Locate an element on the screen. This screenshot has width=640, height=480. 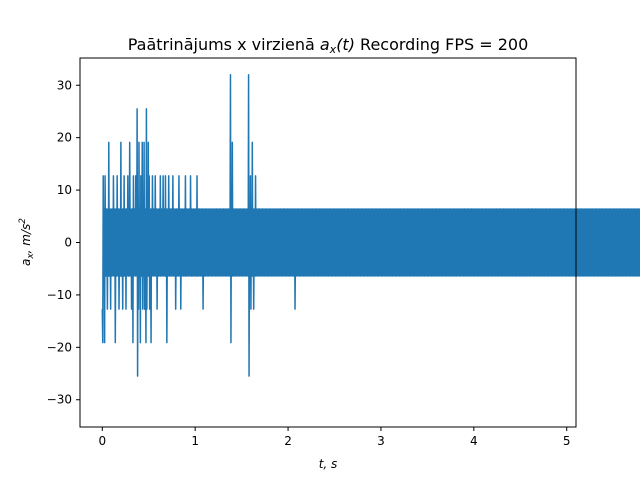
chart-title-suffix: Recording FPS = 200 is located at coordinates (441, 44).